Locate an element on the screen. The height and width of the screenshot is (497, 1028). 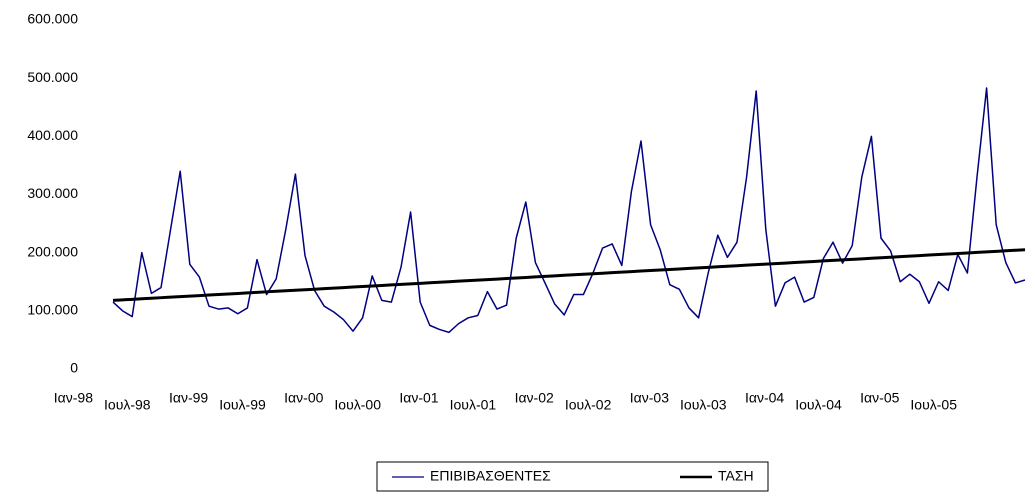
x-tick-label: Ιαν-05 is located at coordinates (879, 398).